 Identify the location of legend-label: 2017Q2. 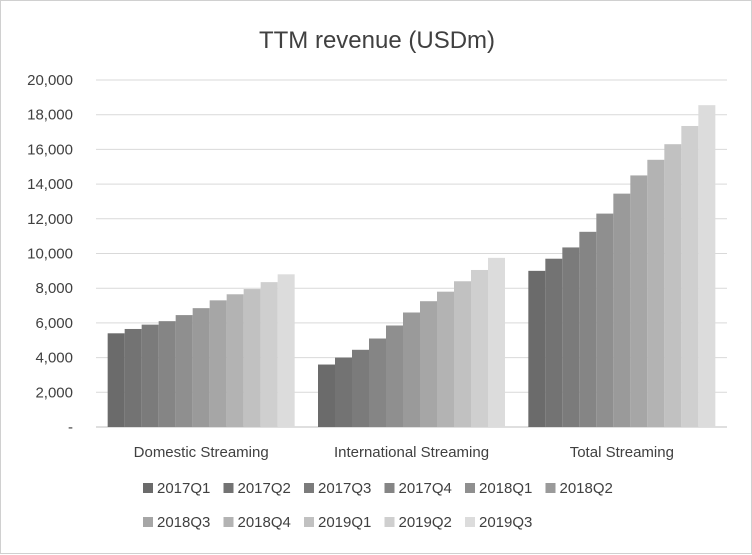
(264, 488).